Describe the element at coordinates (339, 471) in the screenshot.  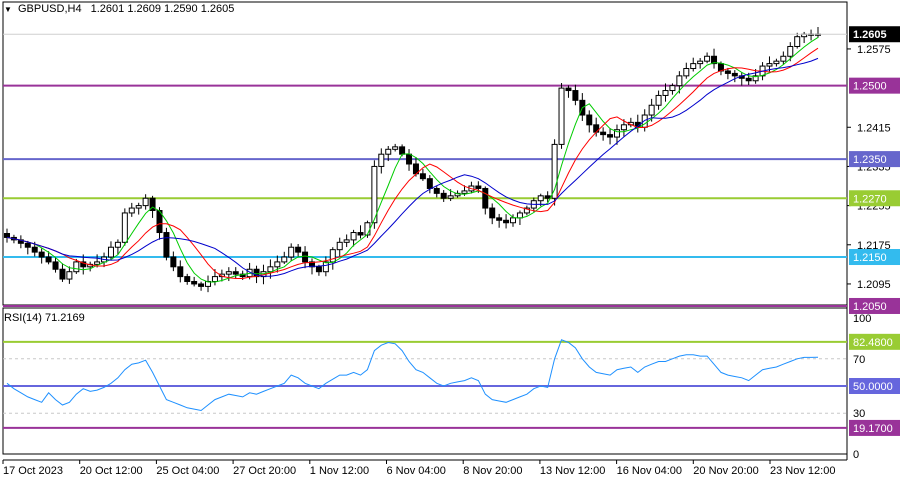
I see `time-tick-label: 1 Nov 12:00` at that location.